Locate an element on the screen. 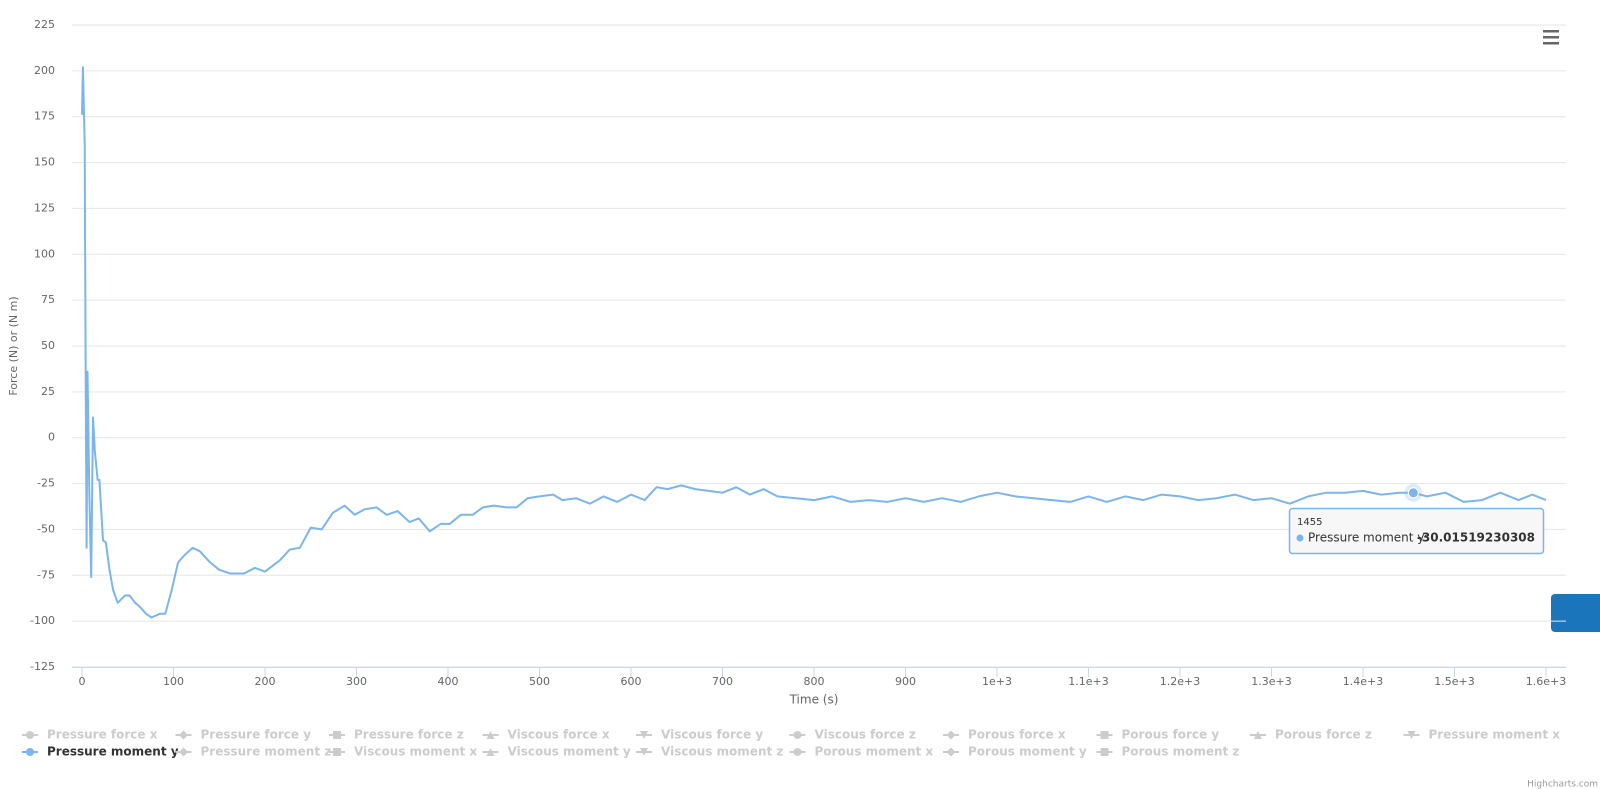 Image resolution: width=1600 pixels, height=789 pixels. tooltip-box is located at coordinates (1416, 531).